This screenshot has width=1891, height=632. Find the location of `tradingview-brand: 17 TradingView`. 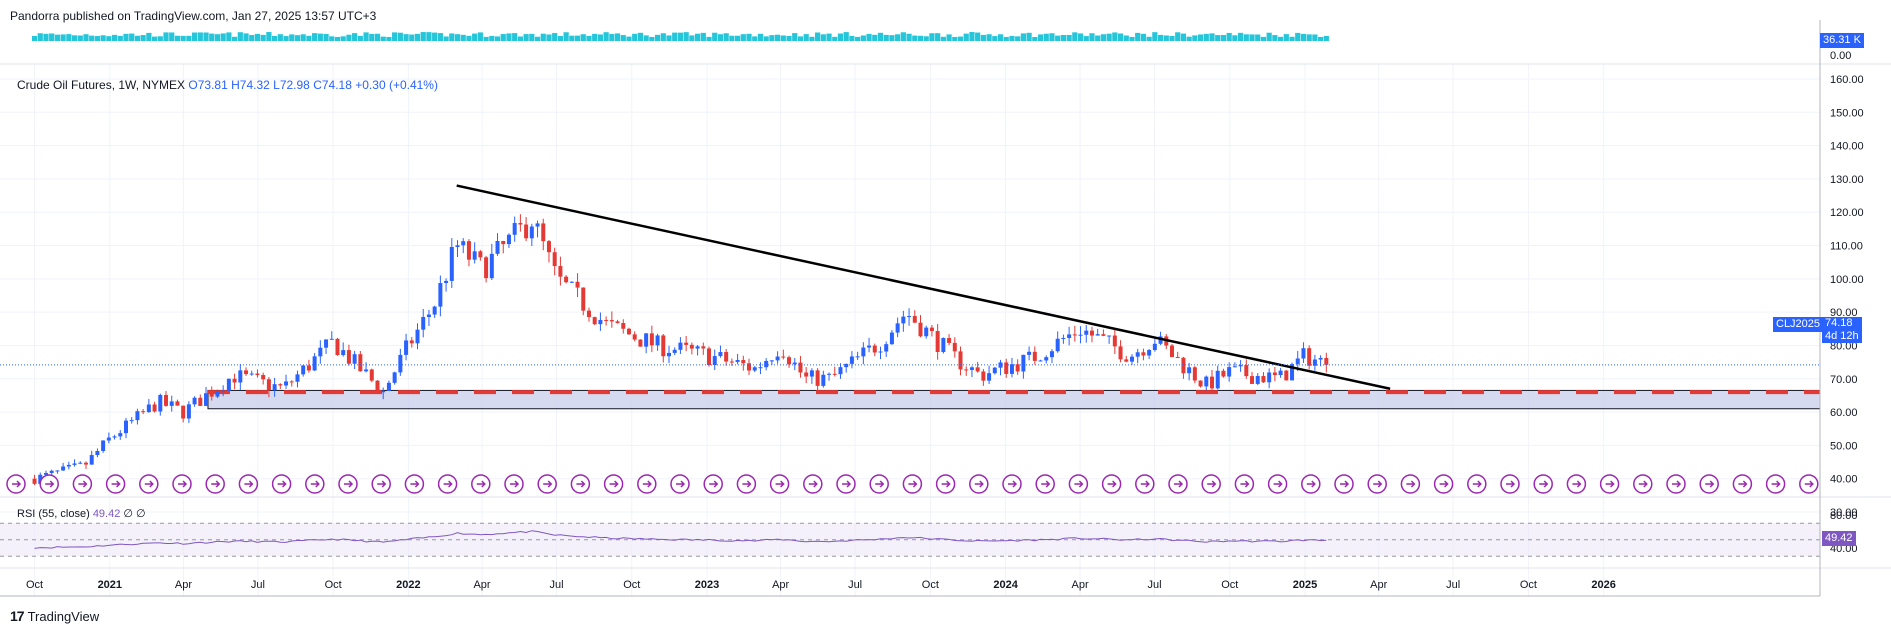

tradingview-brand: 17 TradingView is located at coordinates (54, 616).